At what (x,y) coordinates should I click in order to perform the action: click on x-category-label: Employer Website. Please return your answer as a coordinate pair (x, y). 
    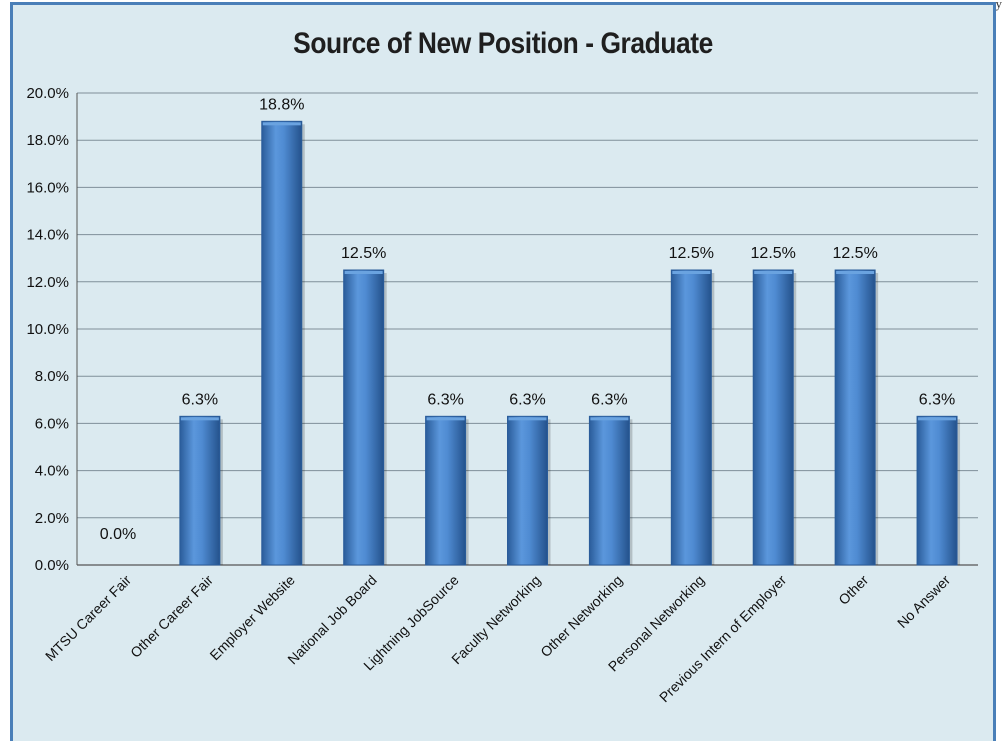
    Looking at the image, I should click on (252, 618).